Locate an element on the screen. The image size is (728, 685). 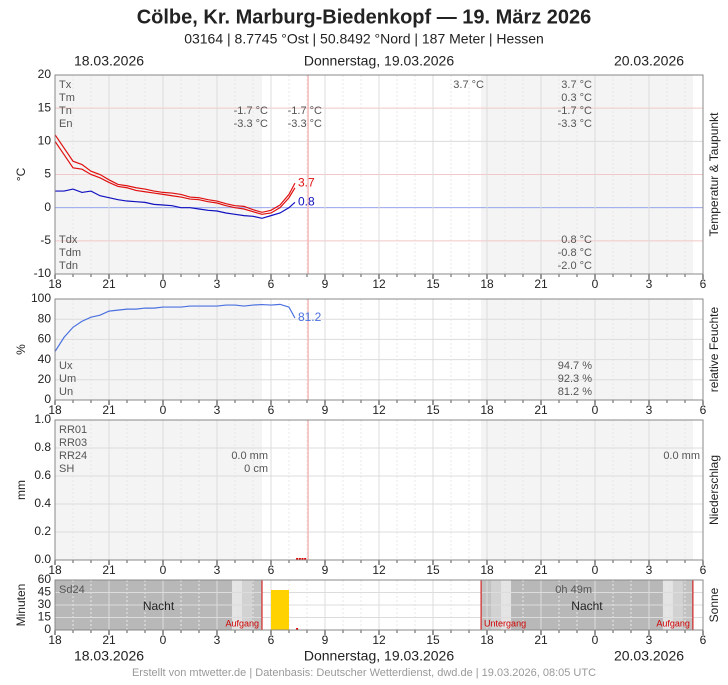
stat-value: 94.7 % is located at coordinates (575, 366).